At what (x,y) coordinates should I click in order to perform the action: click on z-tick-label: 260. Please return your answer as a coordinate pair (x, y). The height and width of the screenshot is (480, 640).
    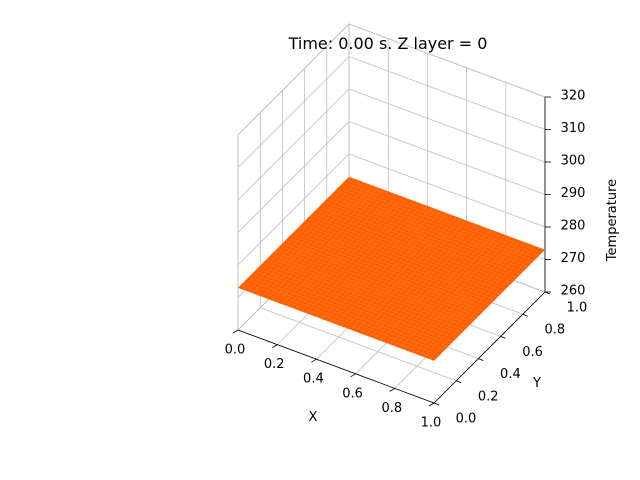
    Looking at the image, I should click on (573, 291).